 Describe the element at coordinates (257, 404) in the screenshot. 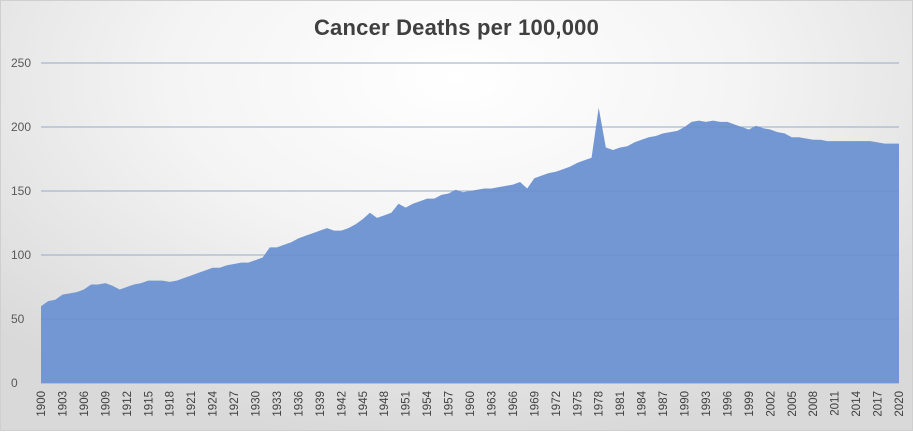

I see `x-tick-label-1930: 1930` at that location.